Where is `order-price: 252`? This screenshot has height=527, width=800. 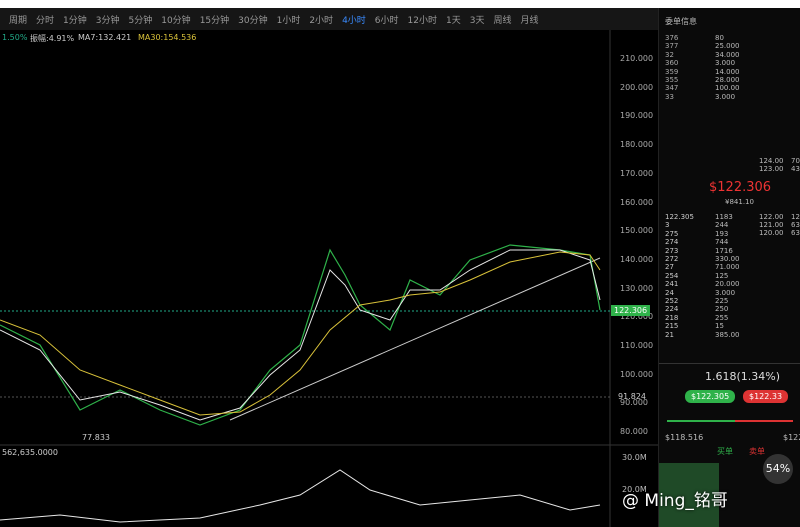
order-price: 252 is located at coordinates (672, 301).